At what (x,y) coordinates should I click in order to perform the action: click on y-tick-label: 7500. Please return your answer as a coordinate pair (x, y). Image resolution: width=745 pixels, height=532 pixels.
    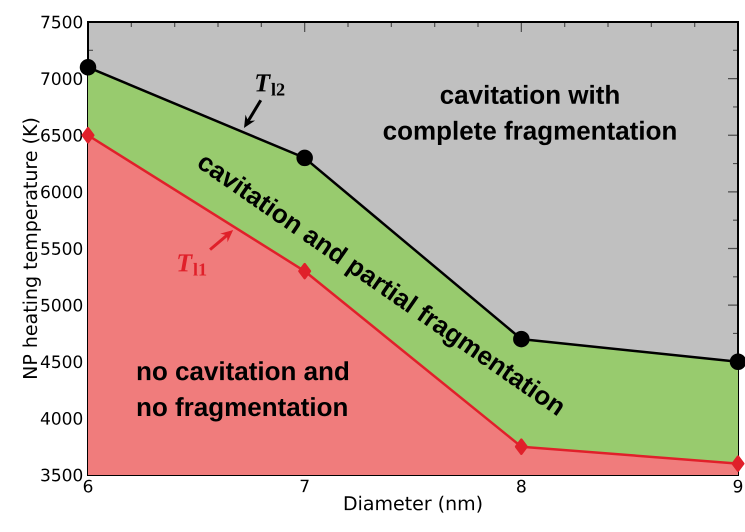
    Looking at the image, I should click on (61, 22).